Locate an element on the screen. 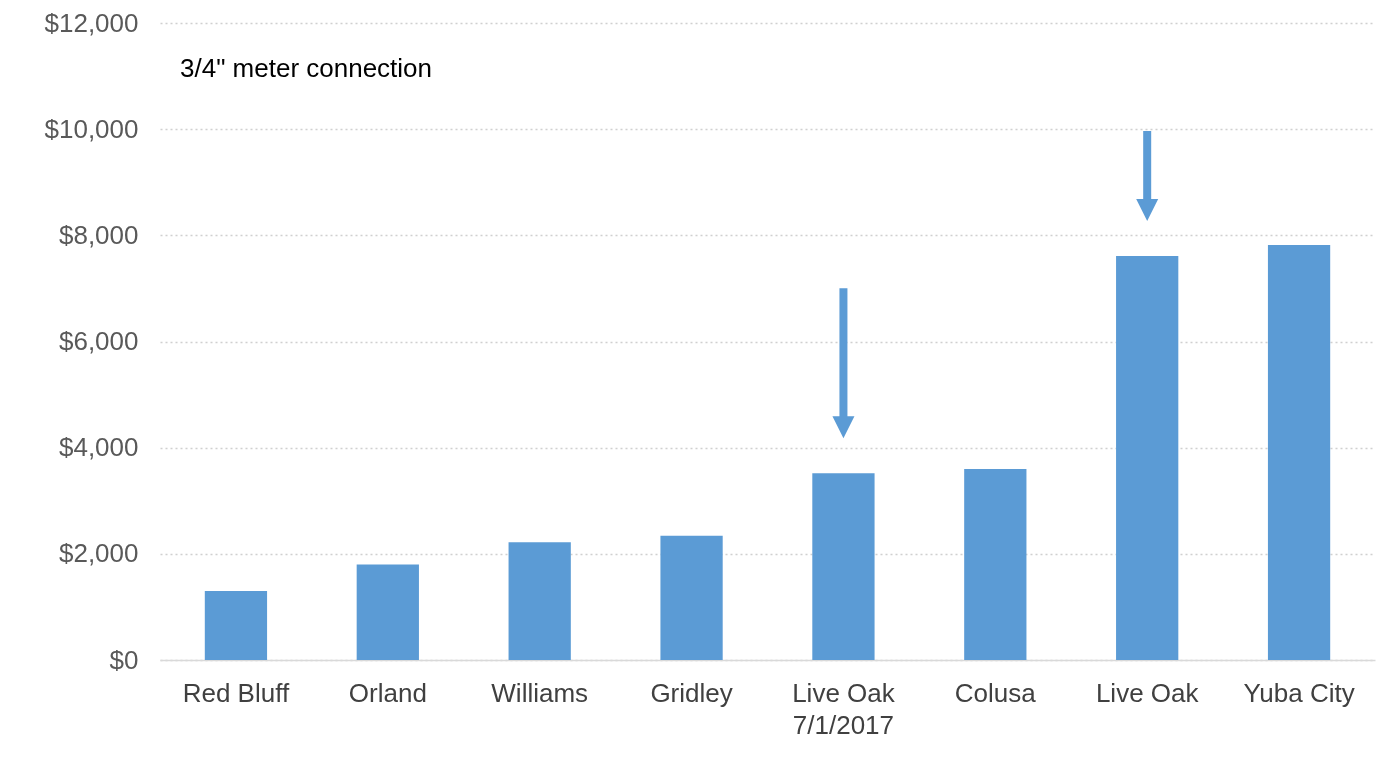 This screenshot has height=766, width=1378. x-tick-label: Williams is located at coordinates (540, 692).